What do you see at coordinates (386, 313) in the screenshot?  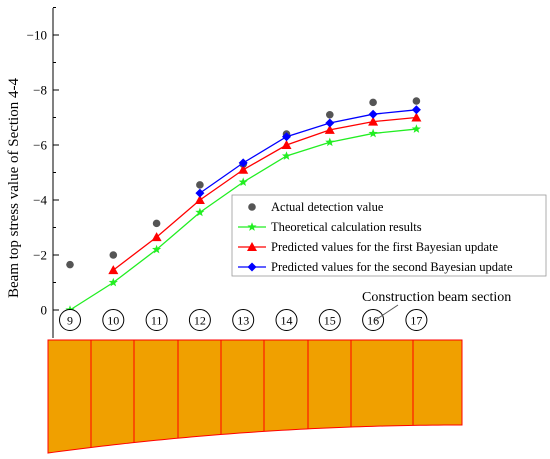 I see `annotation-leader-line` at bounding box center [386, 313].